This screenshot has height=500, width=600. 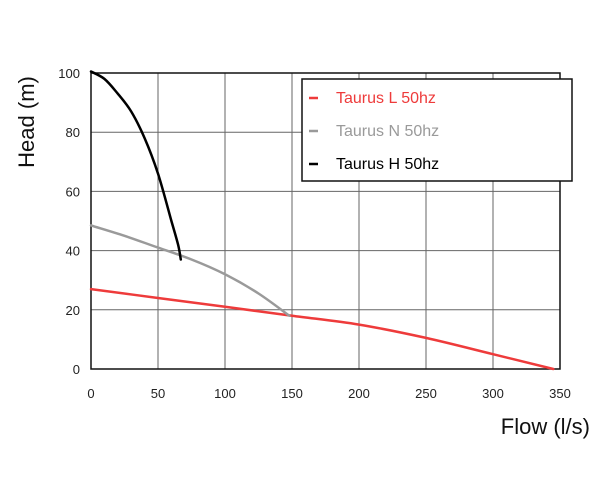 What do you see at coordinates (69, 73) in the screenshot?
I see `y-tick-label: 100` at bounding box center [69, 73].